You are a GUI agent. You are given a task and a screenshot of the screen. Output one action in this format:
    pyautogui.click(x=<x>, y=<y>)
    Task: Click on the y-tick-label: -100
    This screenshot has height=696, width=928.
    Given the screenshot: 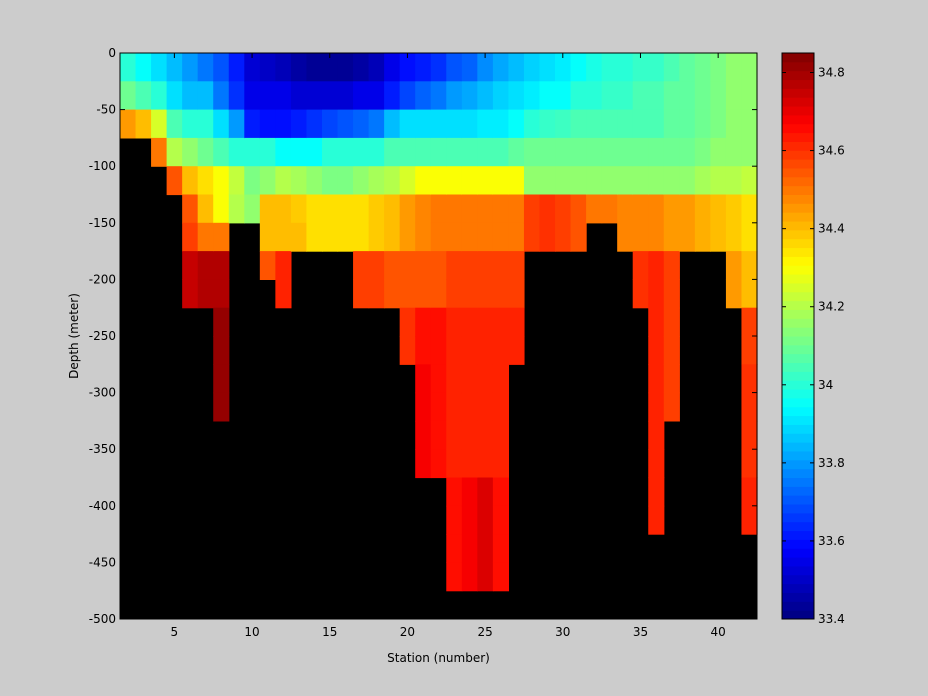 What is the action you would take?
    pyautogui.click(x=102, y=166)
    